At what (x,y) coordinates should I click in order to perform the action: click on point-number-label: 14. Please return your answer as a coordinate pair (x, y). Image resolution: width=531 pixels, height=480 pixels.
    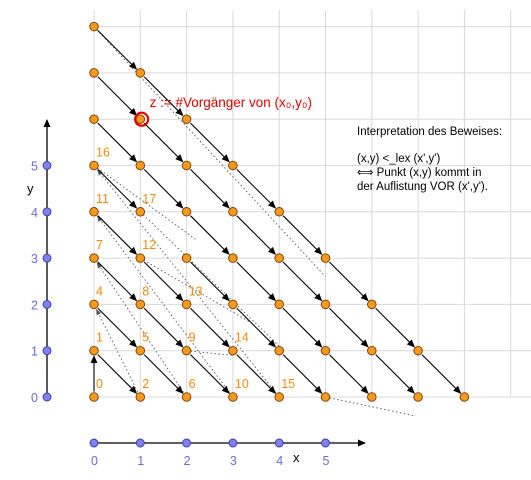
    Looking at the image, I should click on (242, 338).